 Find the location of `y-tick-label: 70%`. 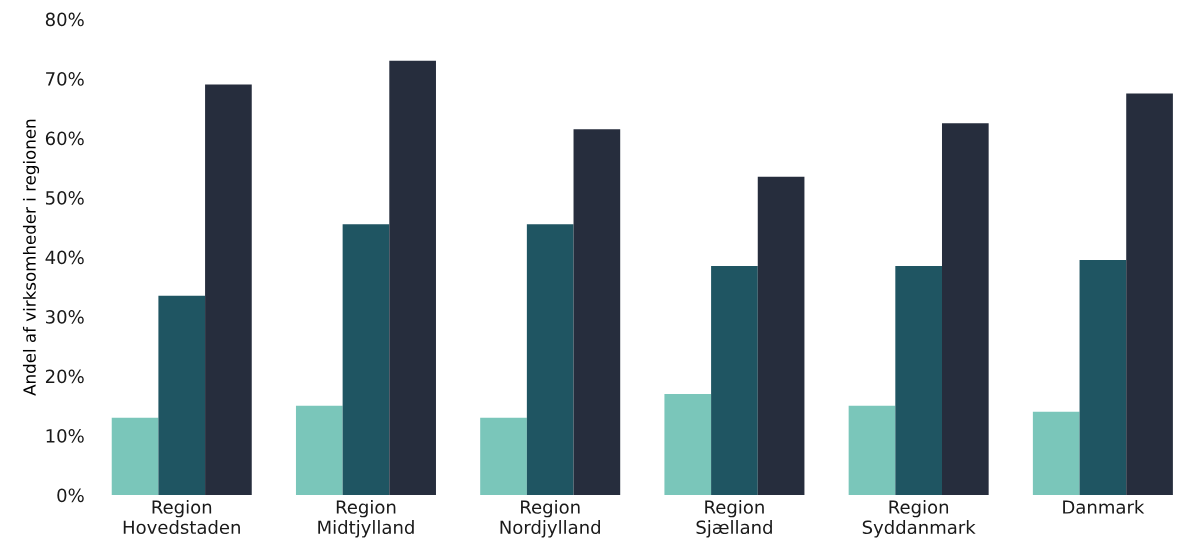

y-tick-label: 70% is located at coordinates (65, 79).